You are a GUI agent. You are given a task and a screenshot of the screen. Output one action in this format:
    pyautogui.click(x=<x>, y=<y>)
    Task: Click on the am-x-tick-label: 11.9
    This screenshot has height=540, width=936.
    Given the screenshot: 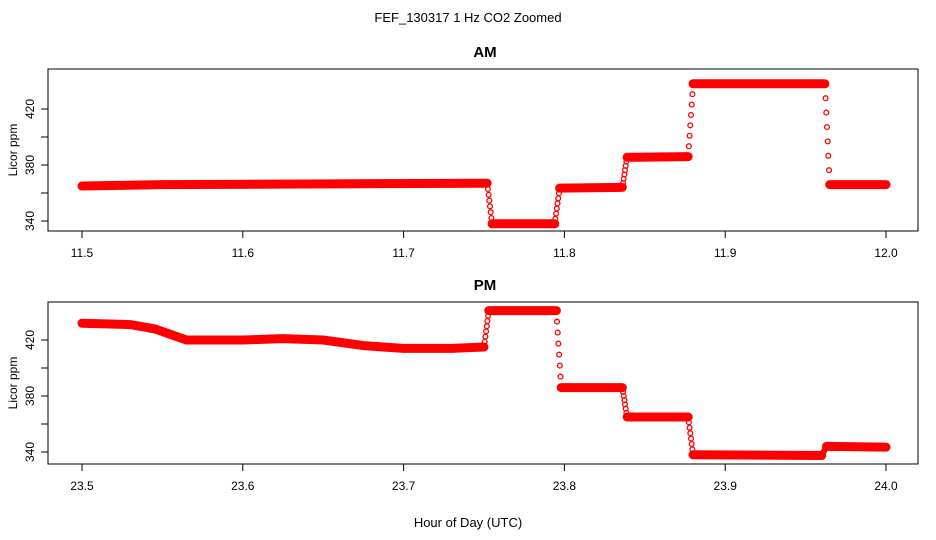 What is the action you would take?
    pyautogui.click(x=725, y=253)
    